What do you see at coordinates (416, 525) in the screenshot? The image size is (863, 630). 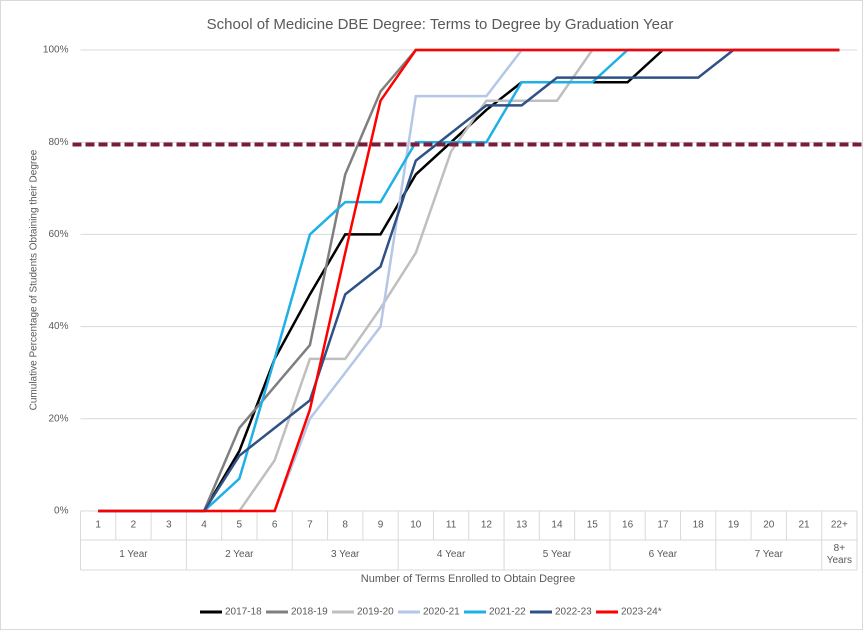 I see `x-tick-label: 10` at bounding box center [416, 525].